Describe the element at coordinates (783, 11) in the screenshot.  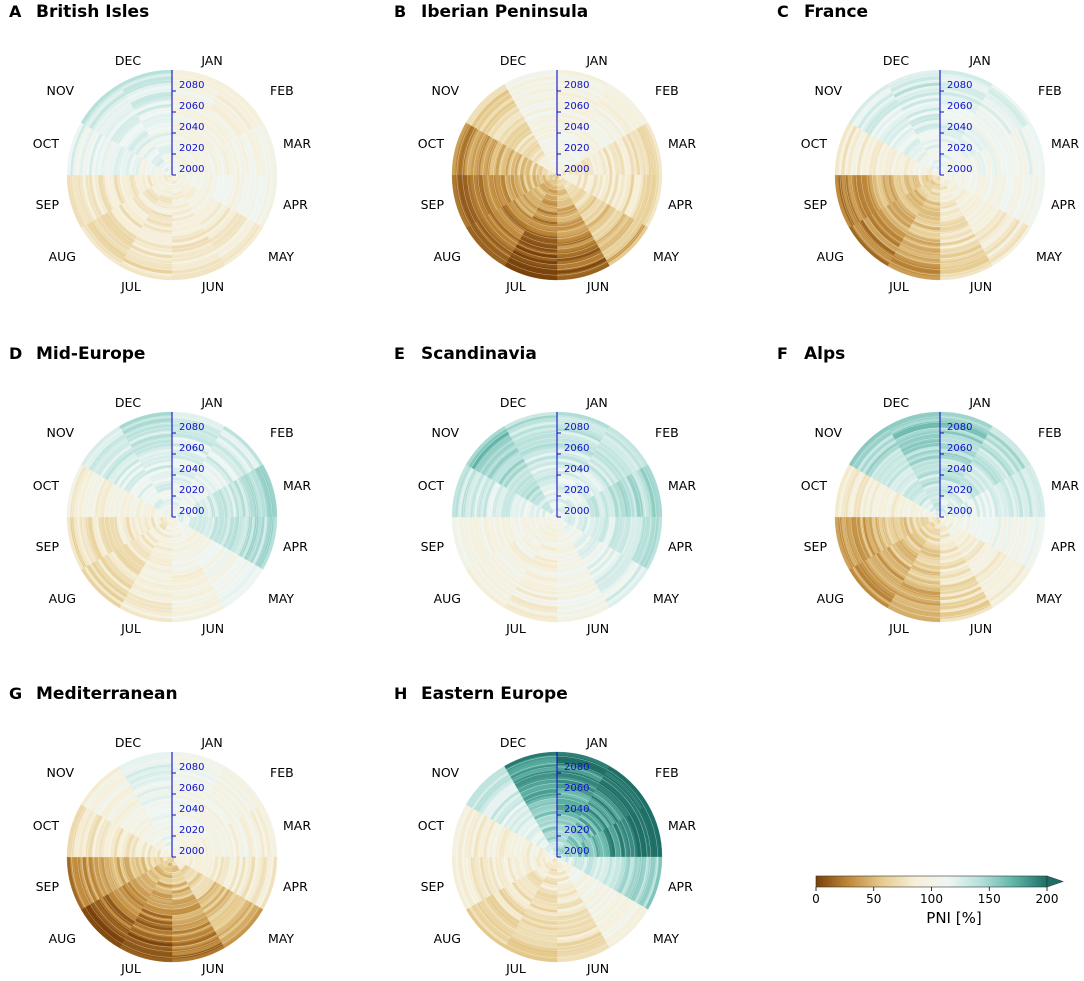
I see `panel-letter: C` at that location.